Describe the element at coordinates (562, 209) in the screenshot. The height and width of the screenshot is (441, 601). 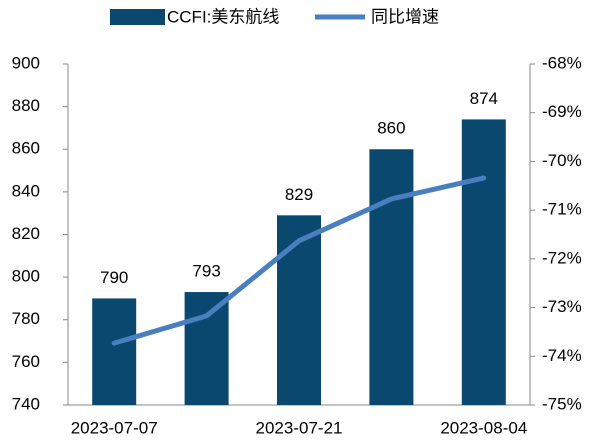
I see `y2-tick-label: -71%` at that location.